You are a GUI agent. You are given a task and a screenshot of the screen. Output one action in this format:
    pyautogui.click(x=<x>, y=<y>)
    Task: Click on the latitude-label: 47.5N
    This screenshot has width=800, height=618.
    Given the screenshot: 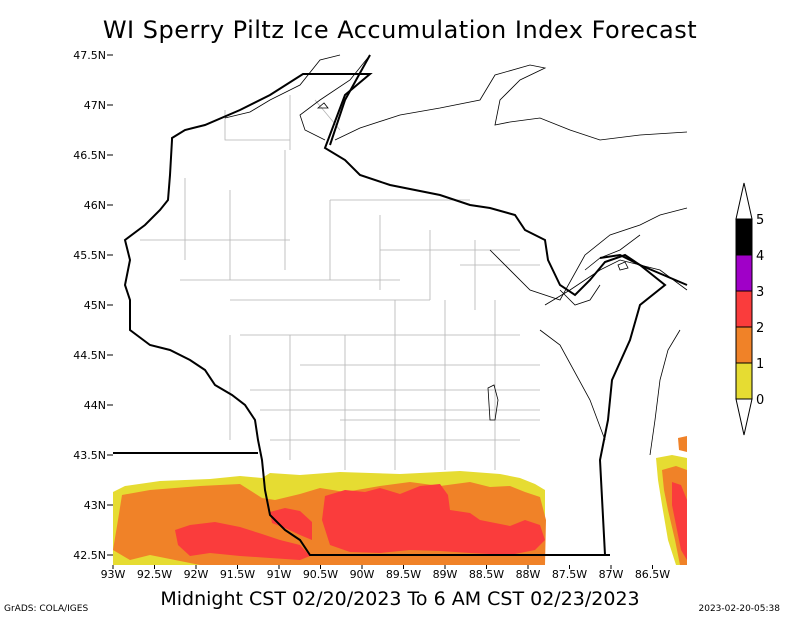 What is the action you would take?
    pyautogui.click(x=89, y=55)
    